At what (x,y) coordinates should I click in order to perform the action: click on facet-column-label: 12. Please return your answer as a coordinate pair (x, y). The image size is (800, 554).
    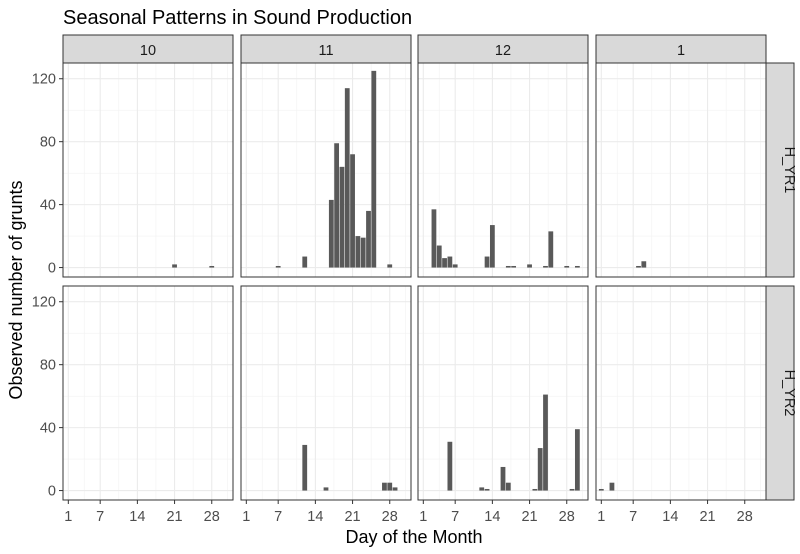
    Looking at the image, I should click on (503, 51).